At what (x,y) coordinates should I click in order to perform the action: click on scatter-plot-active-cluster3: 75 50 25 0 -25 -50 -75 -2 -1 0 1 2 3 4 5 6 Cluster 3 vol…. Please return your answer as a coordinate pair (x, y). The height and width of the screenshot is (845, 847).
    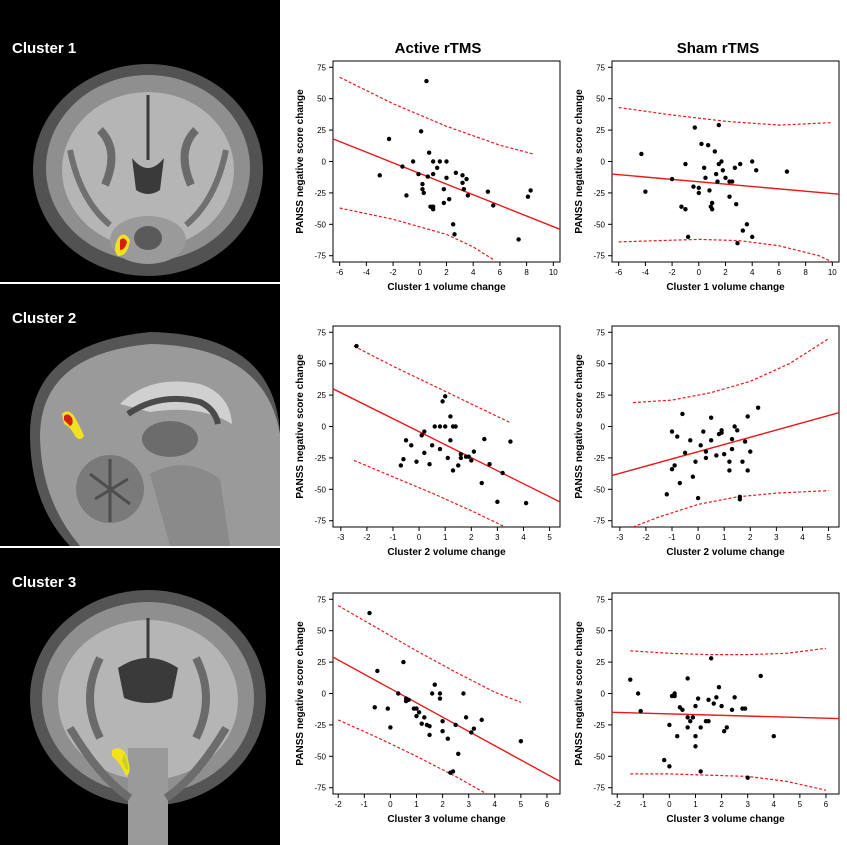
    Looking at the image, I should click on (428, 708).